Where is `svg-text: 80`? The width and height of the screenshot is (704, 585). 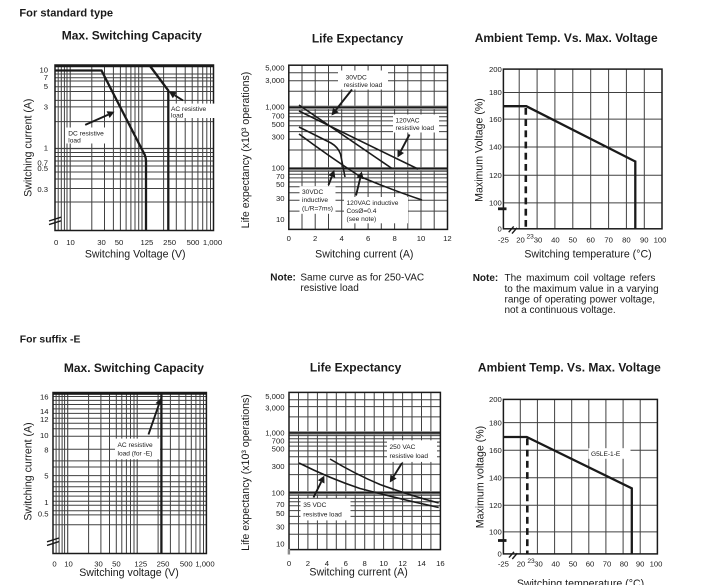 svg-text: 80 is located at coordinates (624, 564).